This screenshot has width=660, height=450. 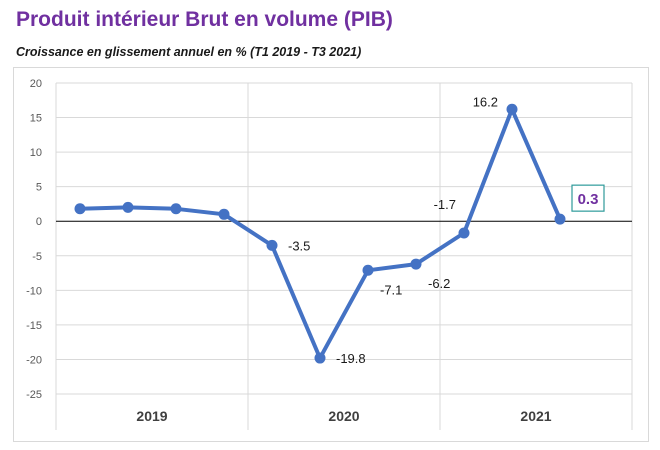 I want to click on data-label: 16.2, so click(x=485, y=101).